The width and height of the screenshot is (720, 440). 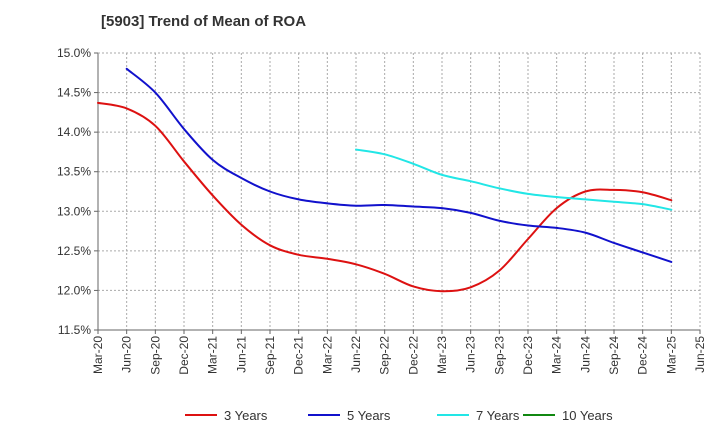 What do you see at coordinates (471, 354) in the screenshot?
I see `x-tick-label: Jun-23` at bounding box center [471, 354].